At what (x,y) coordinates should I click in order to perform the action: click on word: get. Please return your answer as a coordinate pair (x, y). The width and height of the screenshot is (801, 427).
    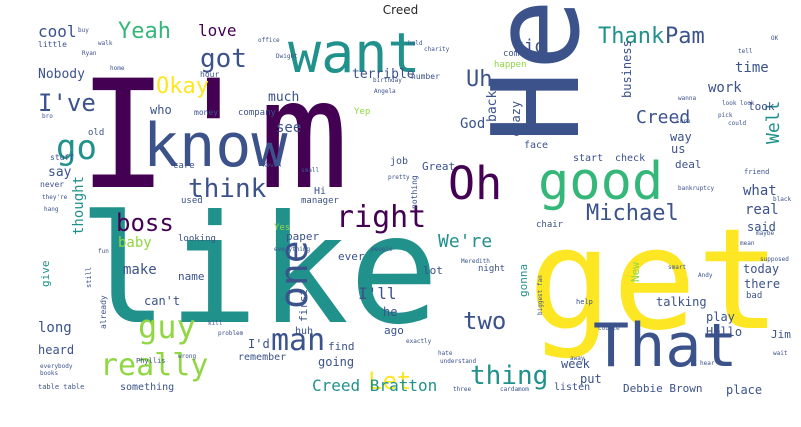
    Looking at the image, I should click on (654, 280).